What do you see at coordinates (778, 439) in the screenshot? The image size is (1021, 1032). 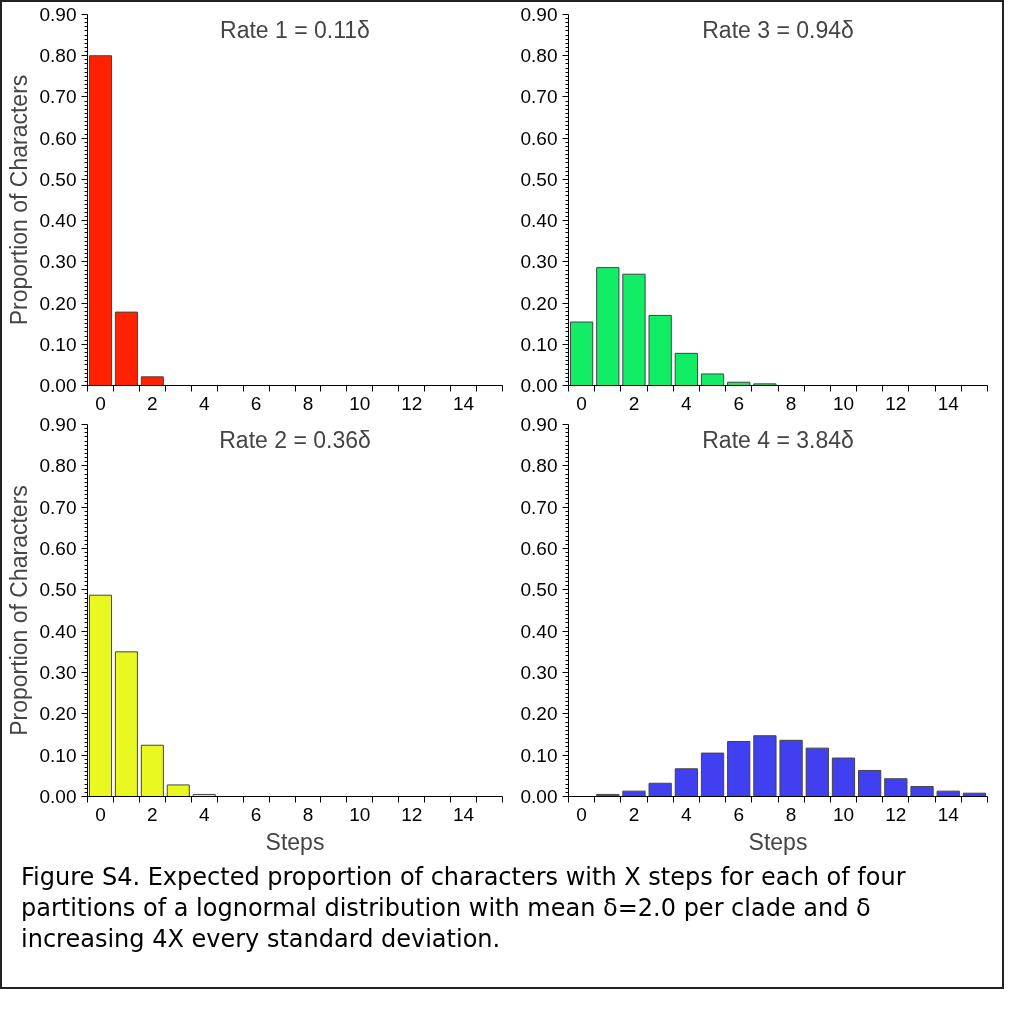 I see `chart-title: Rate 4 = 3.84δ` at bounding box center [778, 439].